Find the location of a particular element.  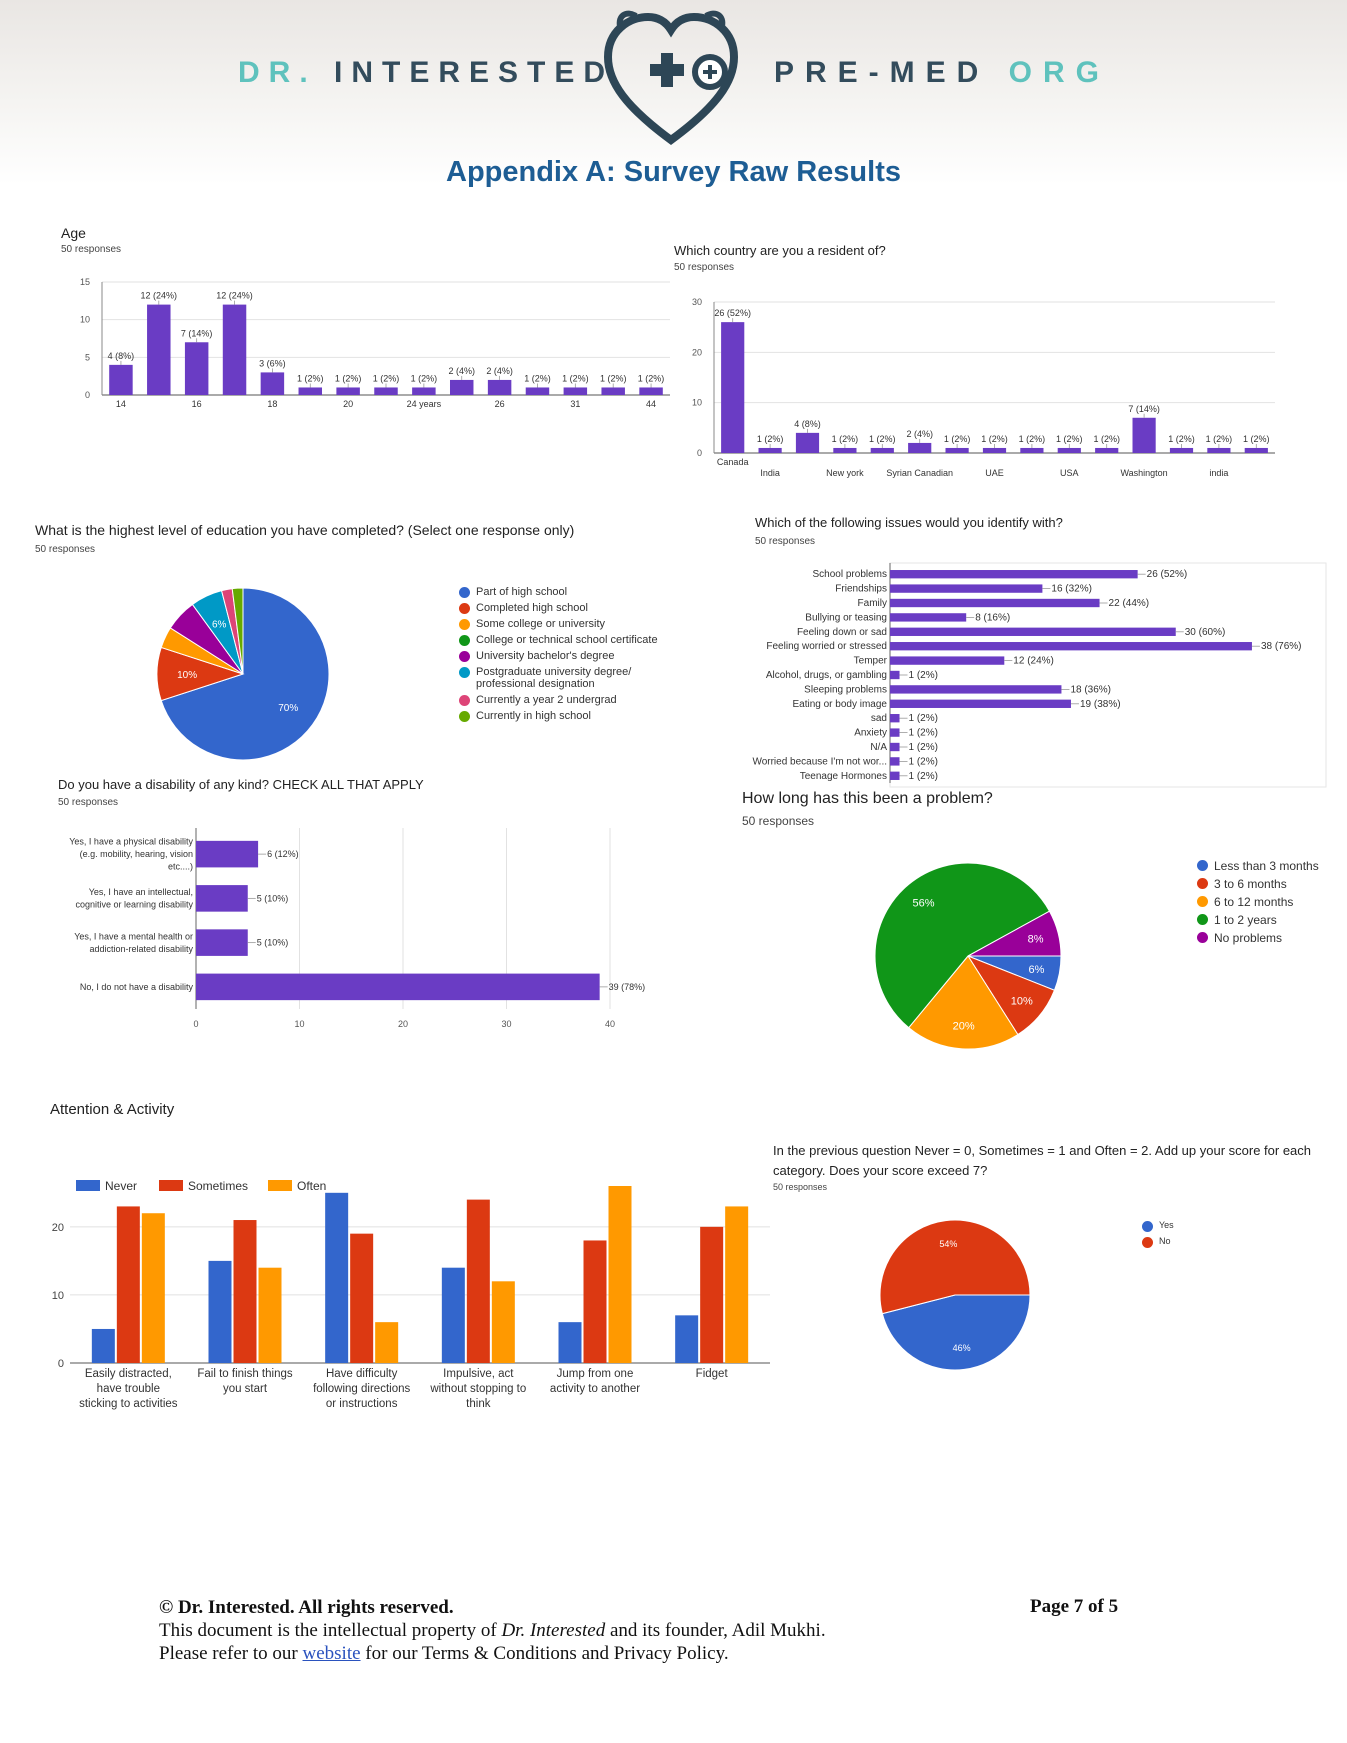

data-label: 26 (52%) is located at coordinates (732, 313).